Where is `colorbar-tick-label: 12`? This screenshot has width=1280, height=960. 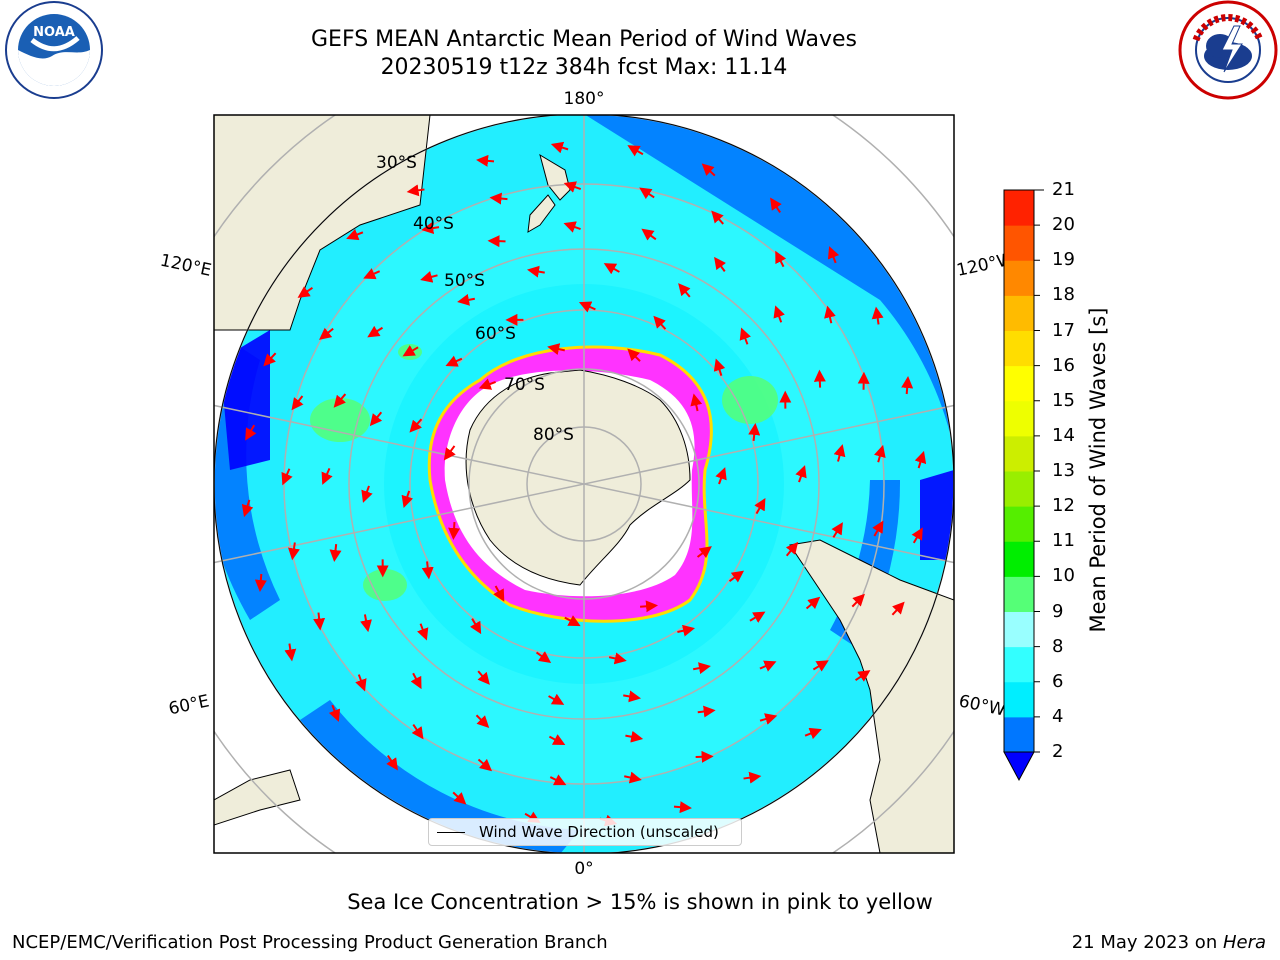 colorbar-tick-label: 12 is located at coordinates (1063, 506).